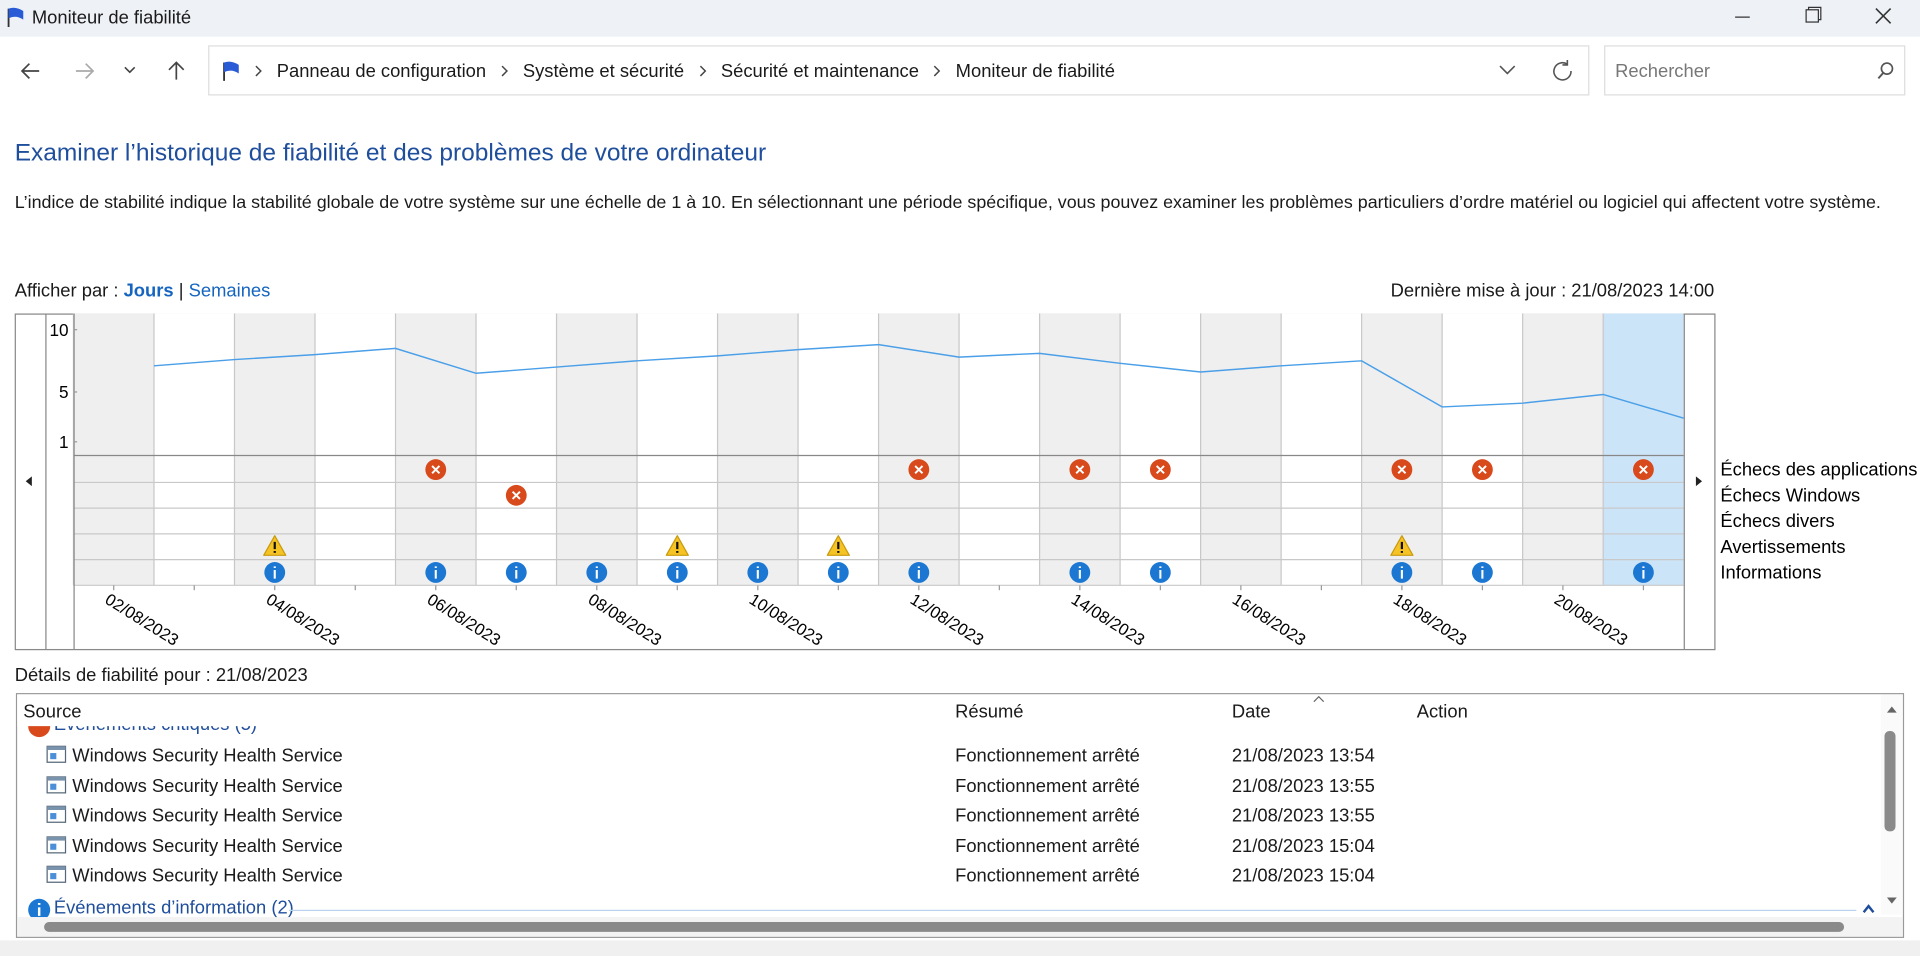 This screenshot has width=1920, height=956. I want to click on last-update: Dernière mise à jour : 21/08/2023 14:00, so click(1552, 291).